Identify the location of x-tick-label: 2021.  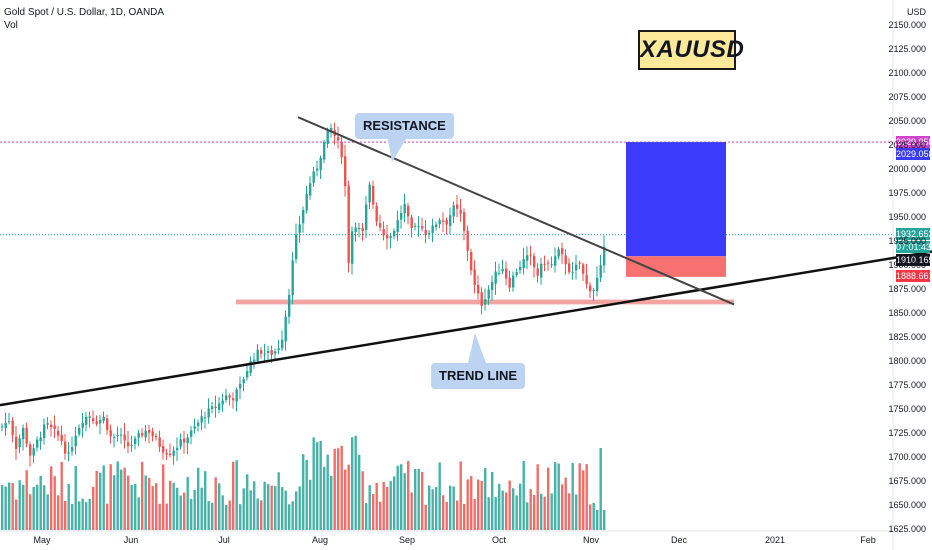
(775, 540).